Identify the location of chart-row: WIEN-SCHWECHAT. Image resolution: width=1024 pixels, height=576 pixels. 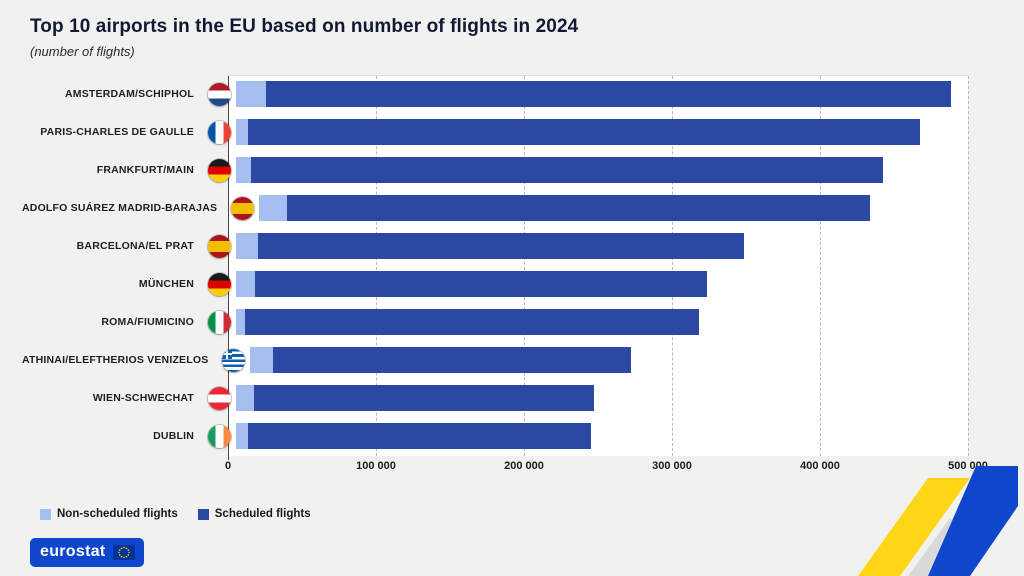
(495, 398).